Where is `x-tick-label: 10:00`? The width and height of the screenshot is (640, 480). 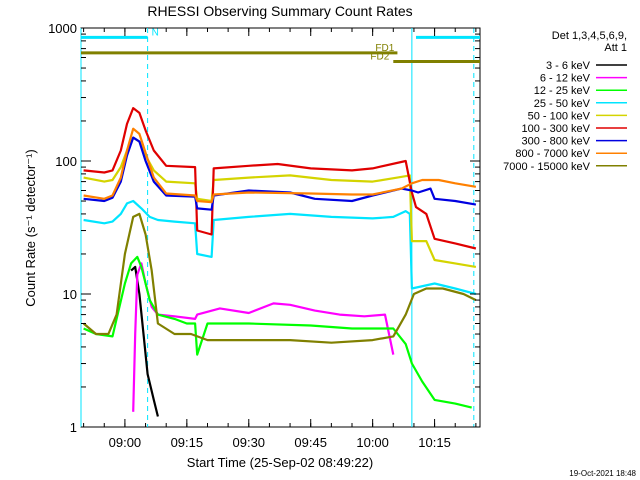
x-tick-label: 10:00 is located at coordinates (372, 442).